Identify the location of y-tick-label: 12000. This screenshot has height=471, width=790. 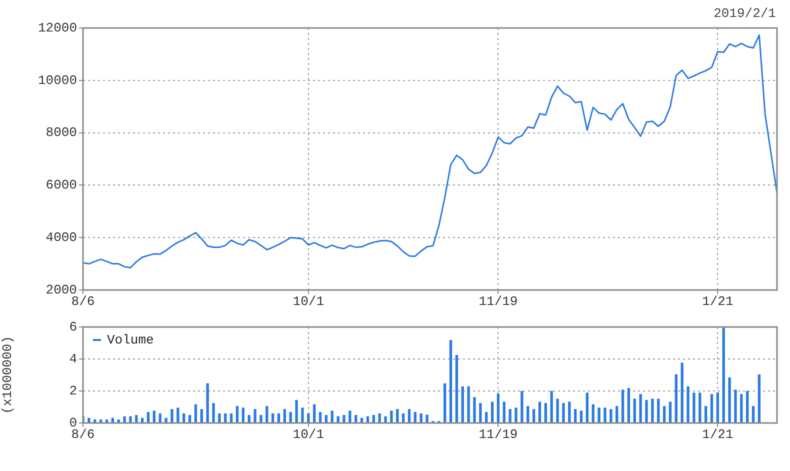
(57, 28).